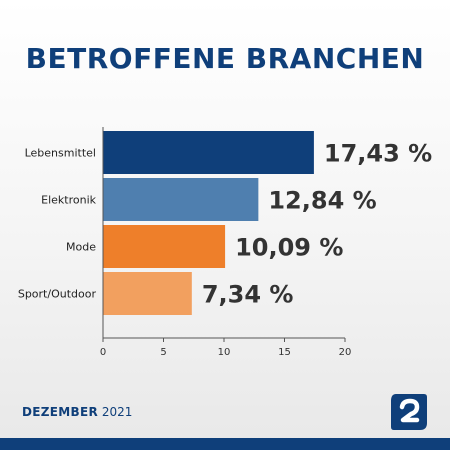  Describe the element at coordinates (57, 294) in the screenshot. I see `category-label-sport-outdoor: Sport/Outdoor` at that location.